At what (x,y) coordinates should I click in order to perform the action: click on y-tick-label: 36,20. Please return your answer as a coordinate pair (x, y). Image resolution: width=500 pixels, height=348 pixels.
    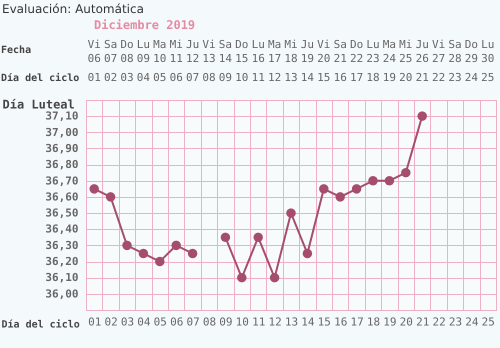
    Looking at the image, I should click on (61, 261).